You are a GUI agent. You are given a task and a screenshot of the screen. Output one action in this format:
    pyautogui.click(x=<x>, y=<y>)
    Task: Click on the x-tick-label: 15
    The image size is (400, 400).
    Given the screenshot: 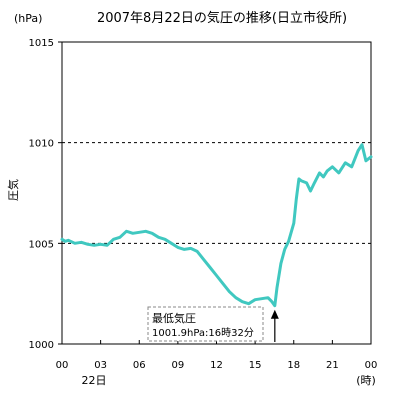 What is the action you would take?
    pyautogui.click(x=255, y=365)
    